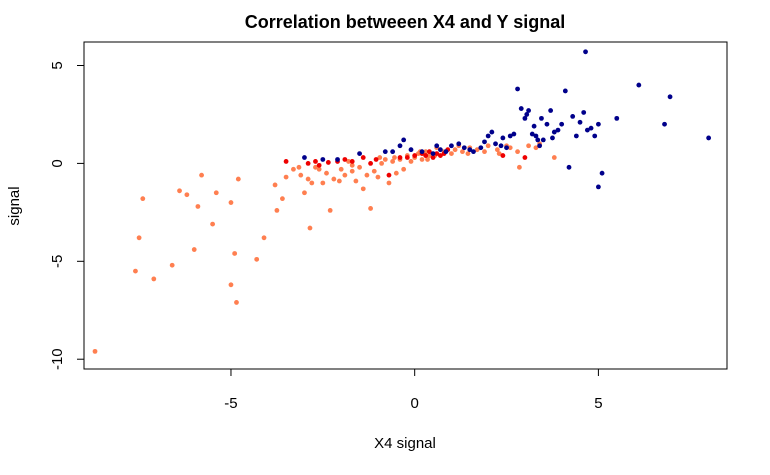 This screenshot has height=475, width=770. What do you see at coordinates (230, 403) in the screenshot?
I see `x-tick-label: -5` at bounding box center [230, 403].